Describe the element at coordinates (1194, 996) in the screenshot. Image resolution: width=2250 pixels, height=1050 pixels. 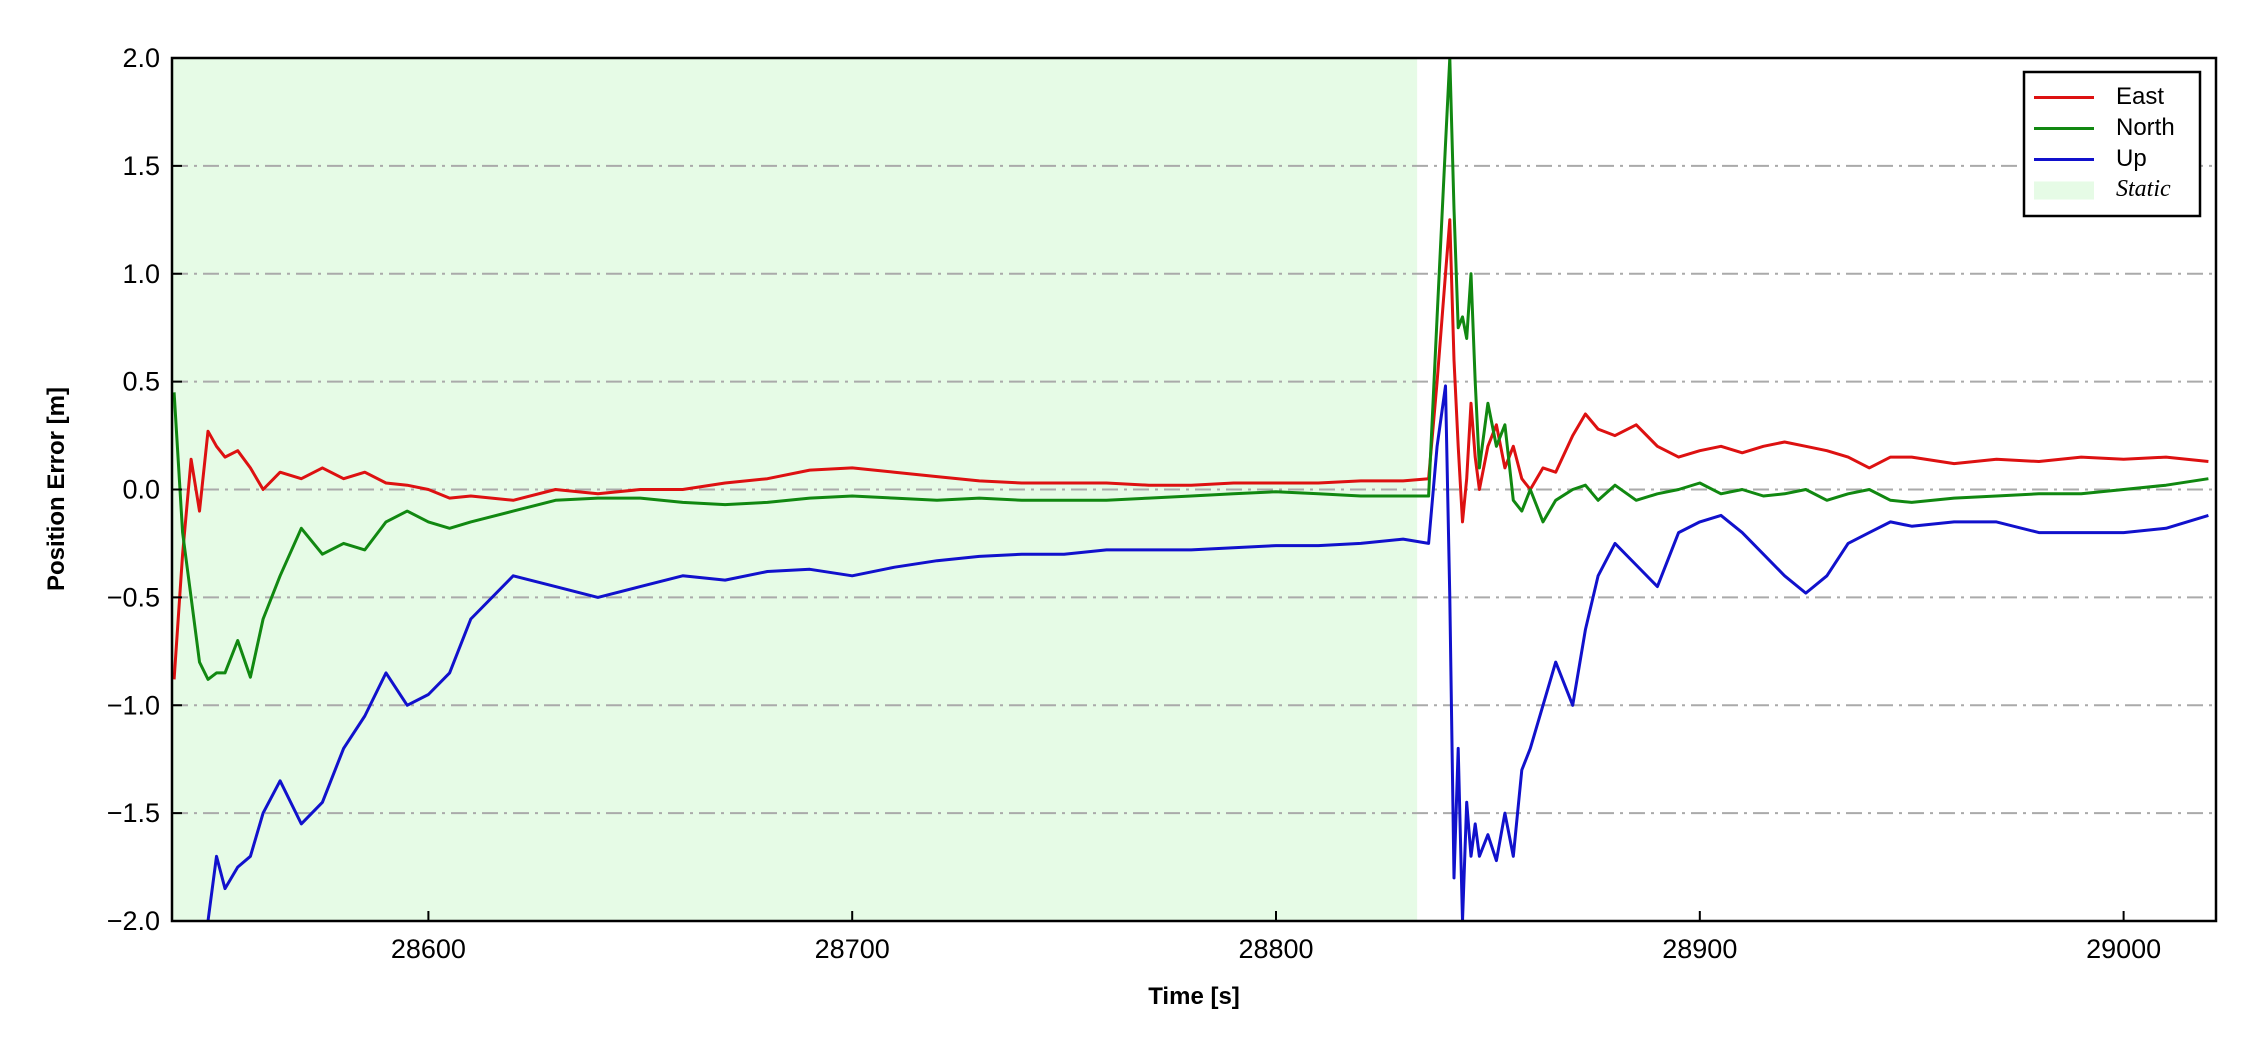
I see `x-axis-label: Time [s]` at that location.